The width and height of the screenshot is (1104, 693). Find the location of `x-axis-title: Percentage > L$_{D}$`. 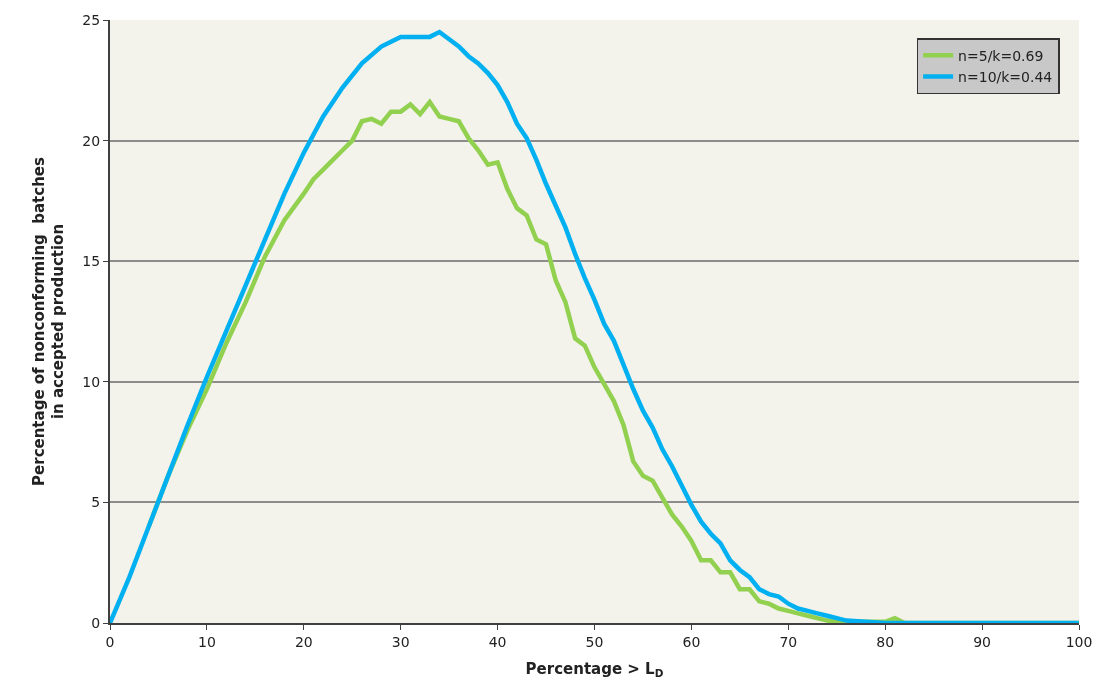

x-axis-title: Percentage > L$_{D}$ is located at coordinates (594, 670).